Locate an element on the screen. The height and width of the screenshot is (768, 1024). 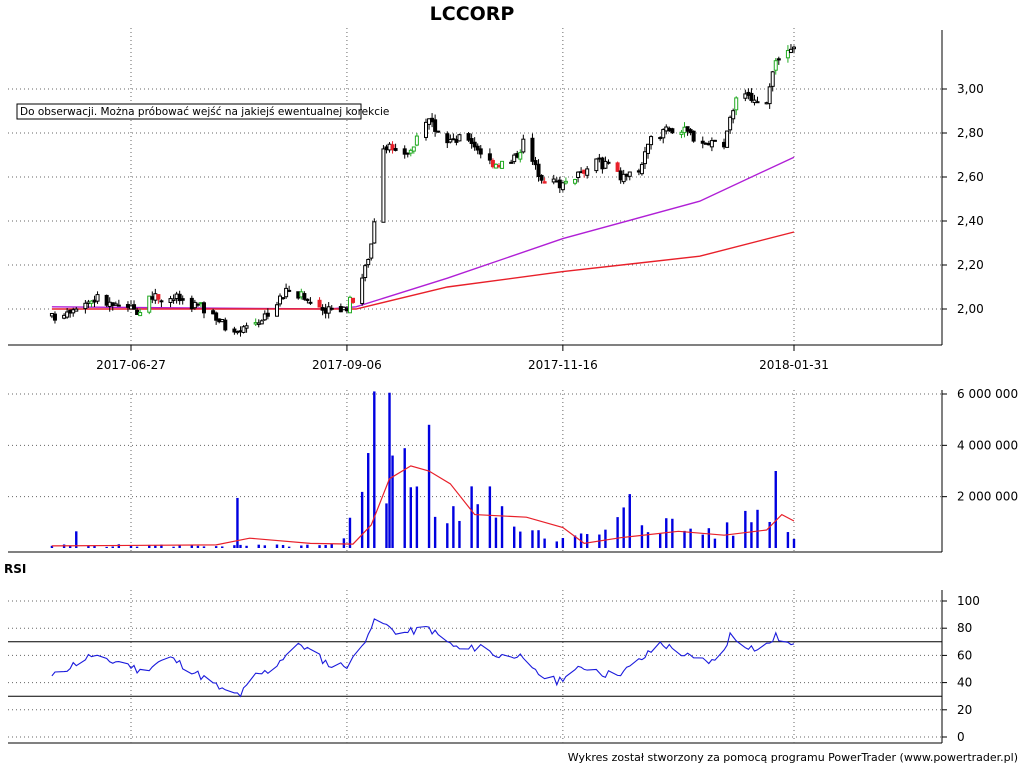
price-y-tick-label: 2,20 is located at coordinates (970, 265).